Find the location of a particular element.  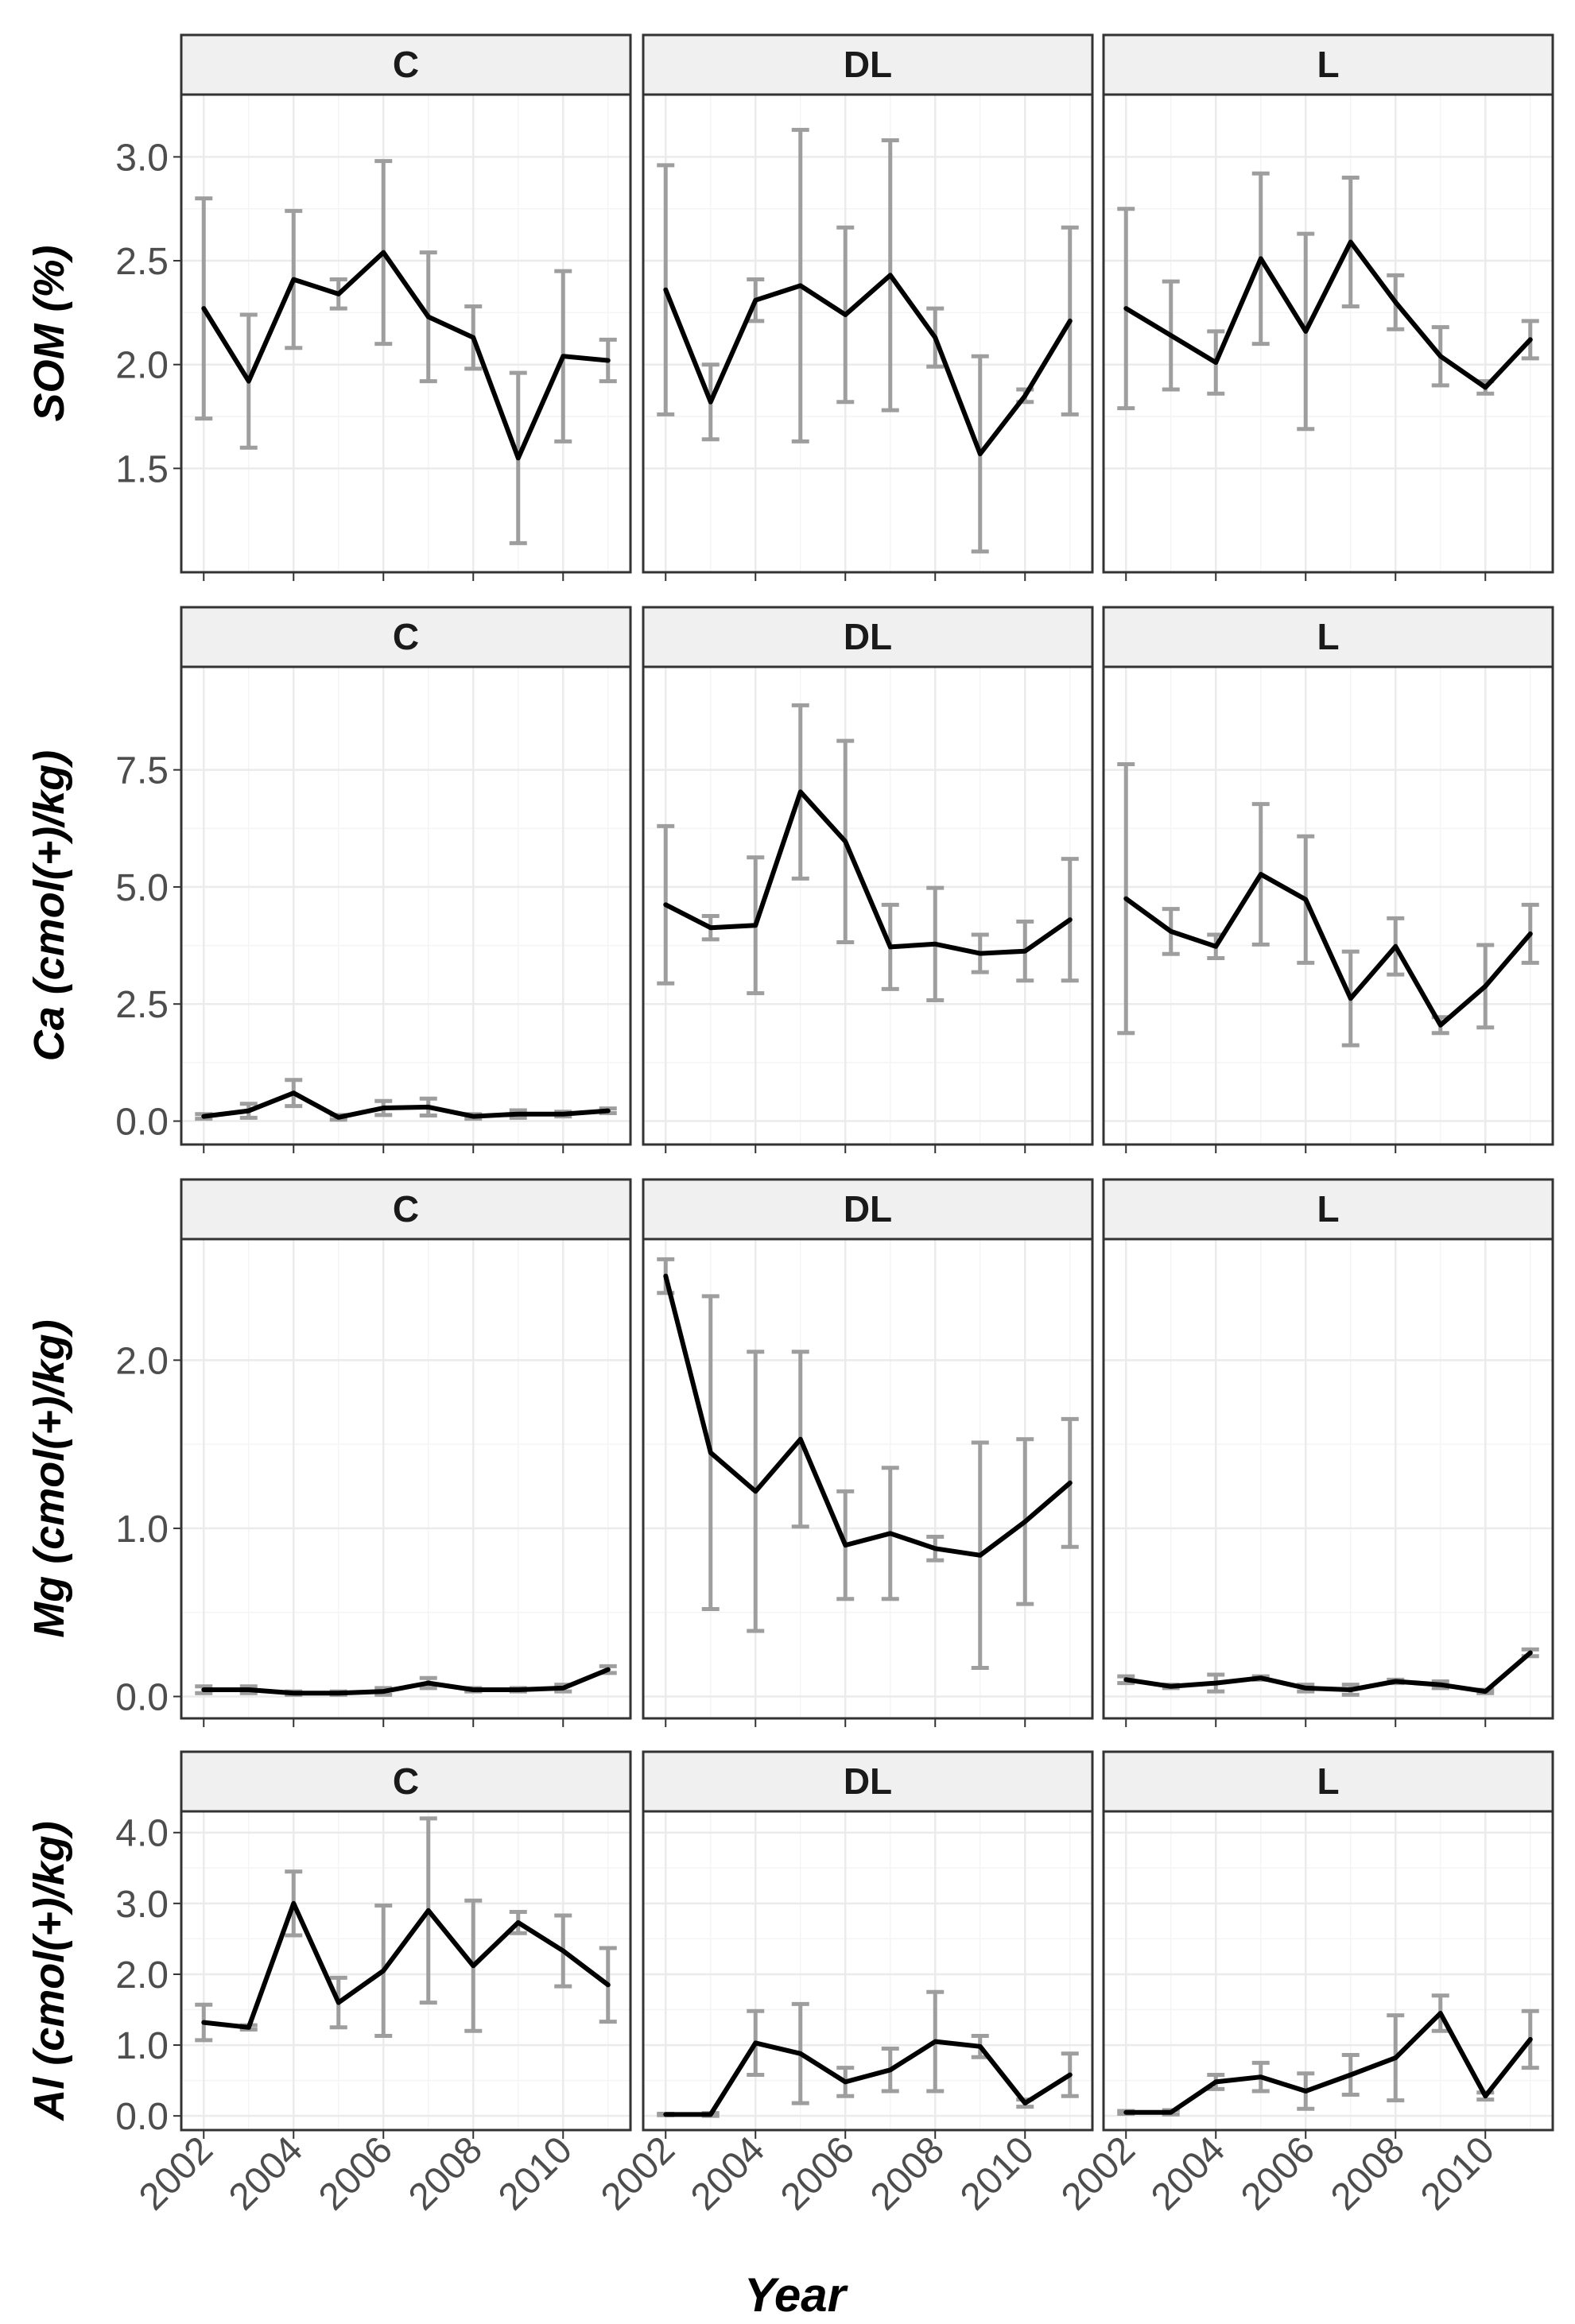

x-tick-label: 2006 is located at coordinates (356, 2173).